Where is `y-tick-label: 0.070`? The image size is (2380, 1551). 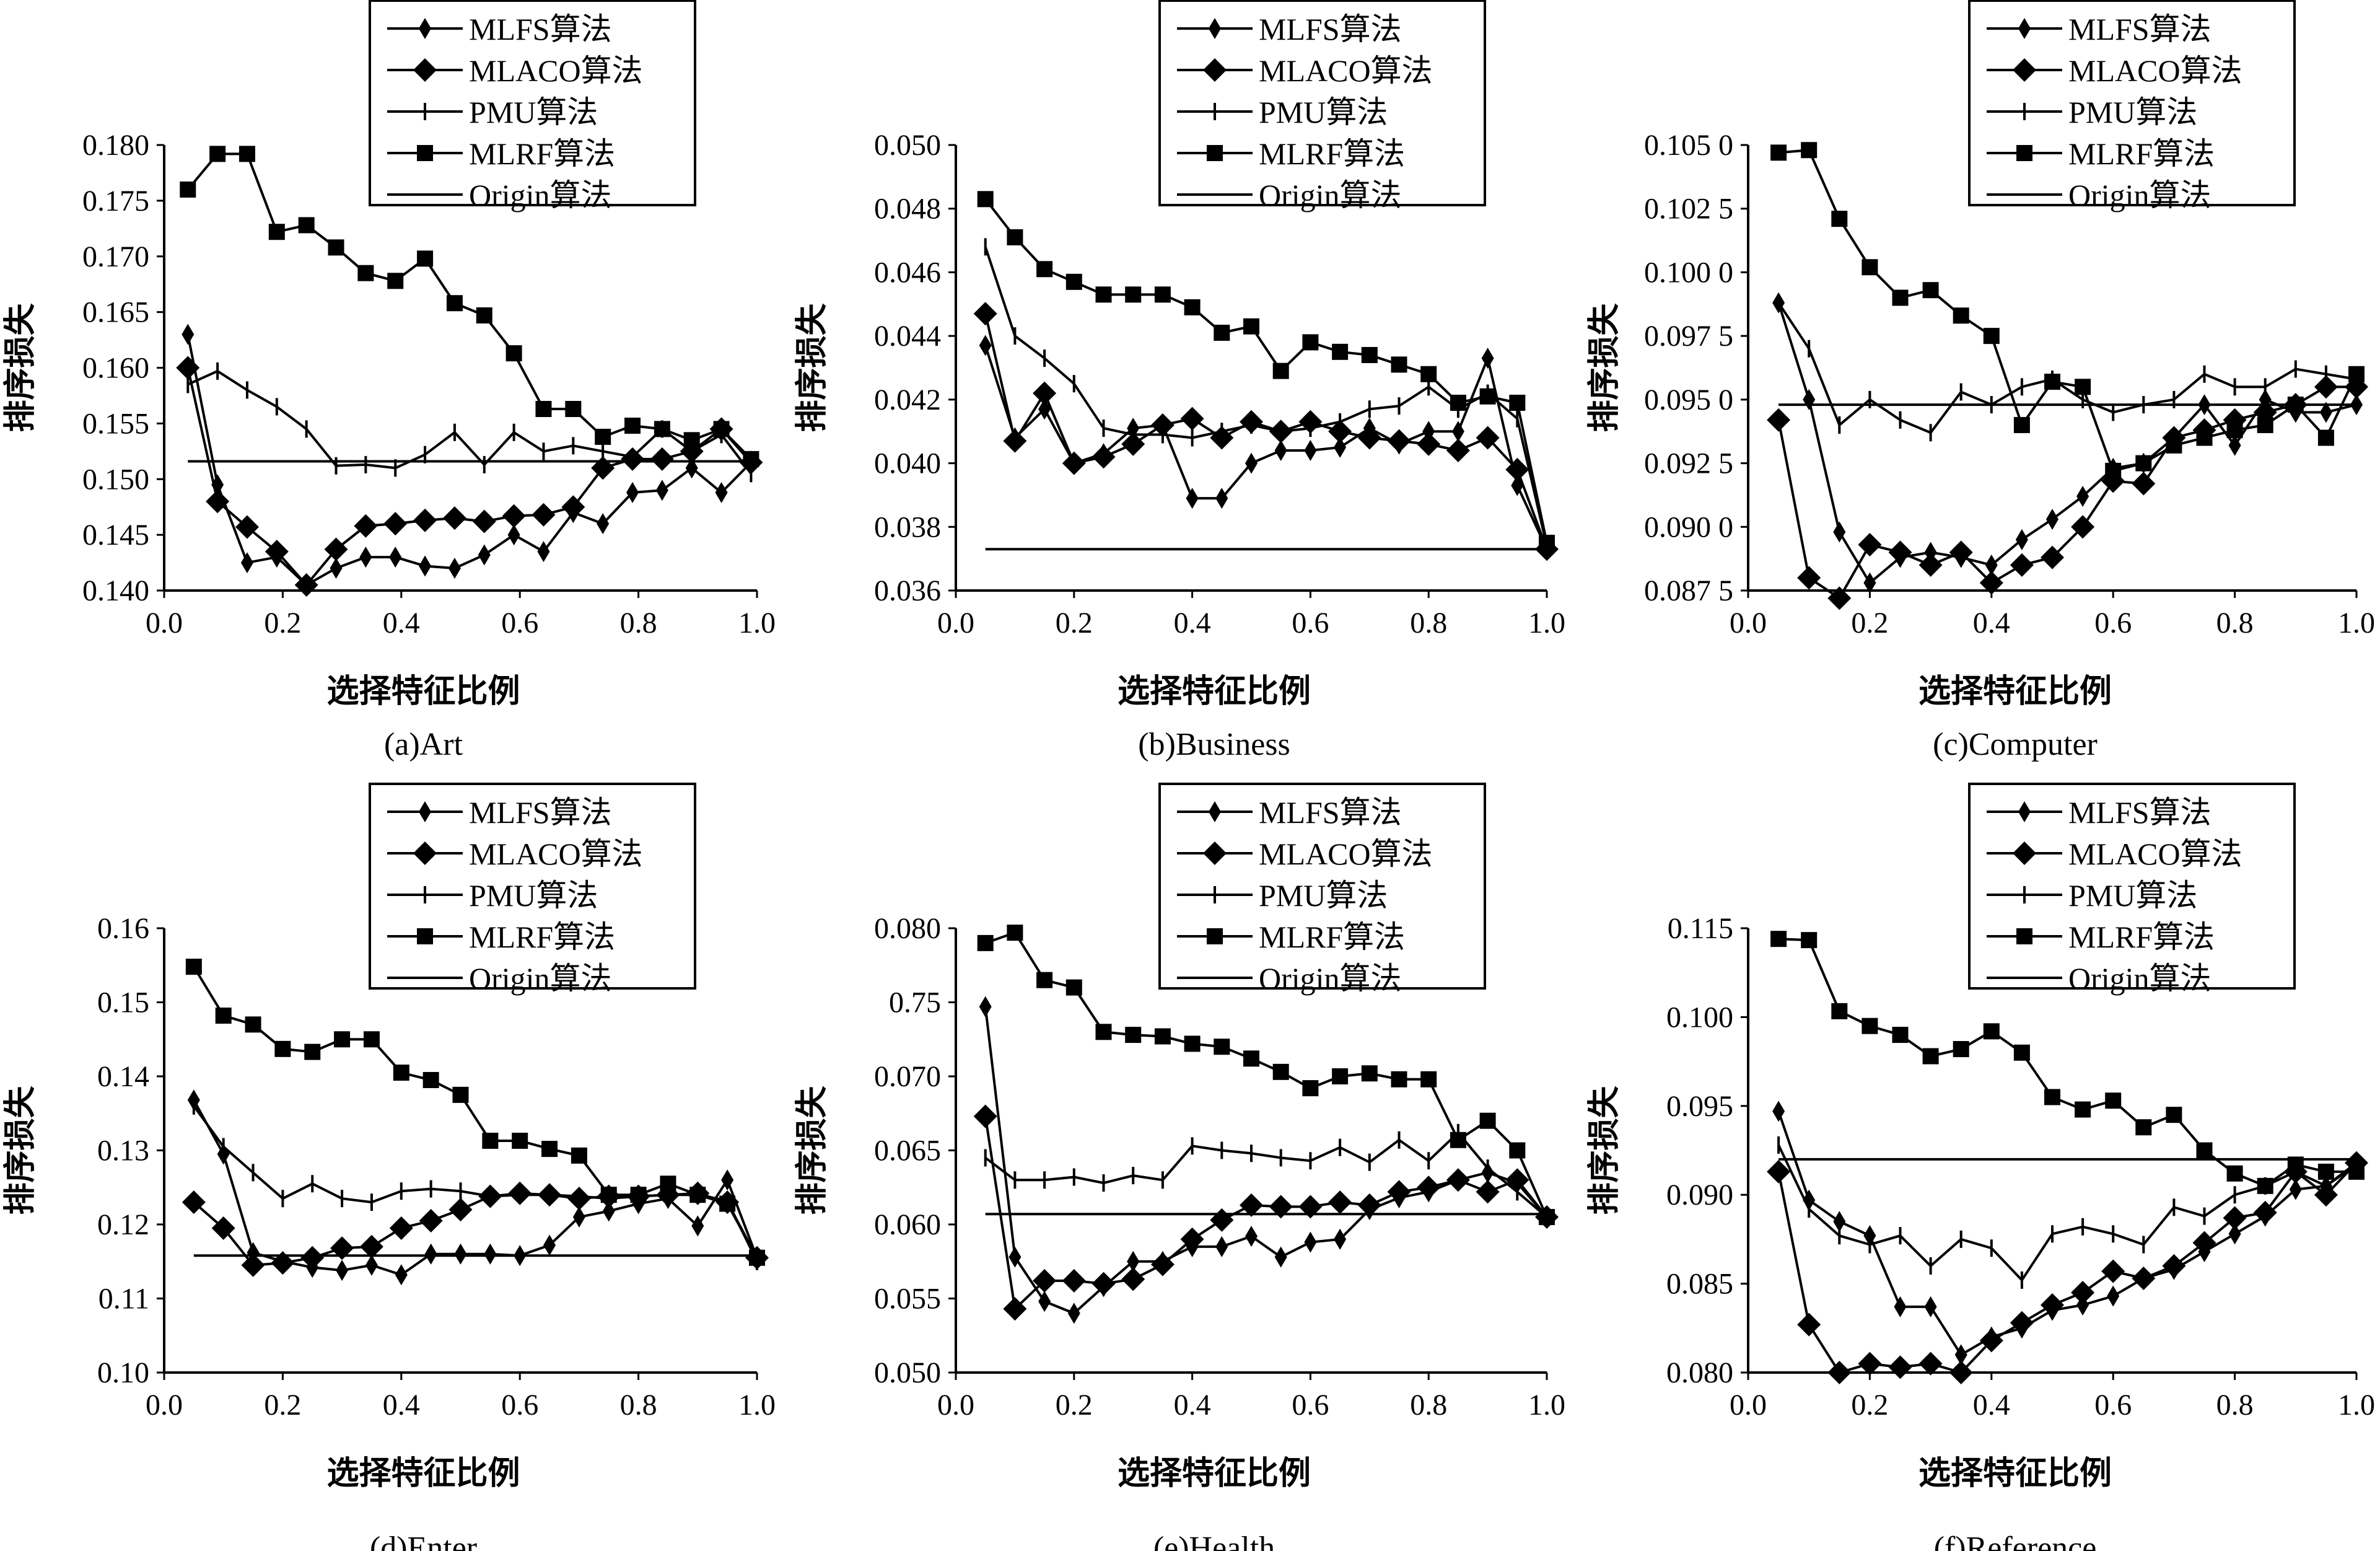 y-tick-label: 0.070 is located at coordinates (907, 1076).